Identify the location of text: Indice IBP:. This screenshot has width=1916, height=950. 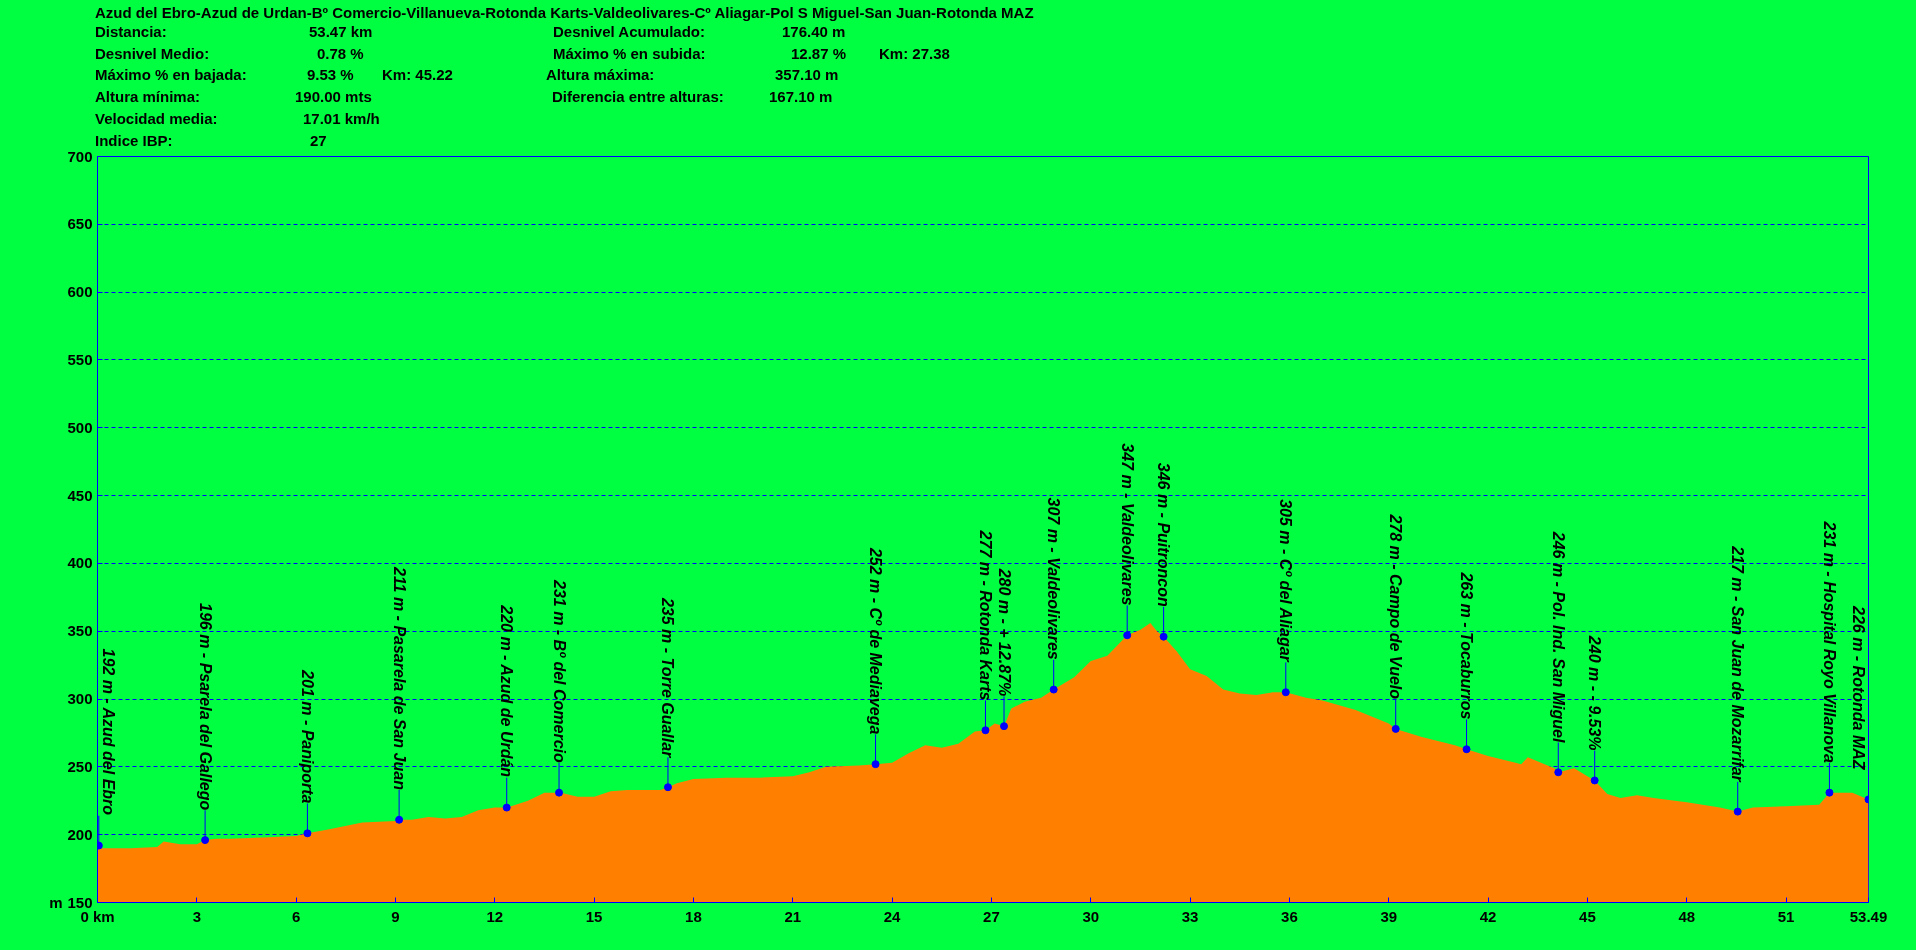
(134, 141).